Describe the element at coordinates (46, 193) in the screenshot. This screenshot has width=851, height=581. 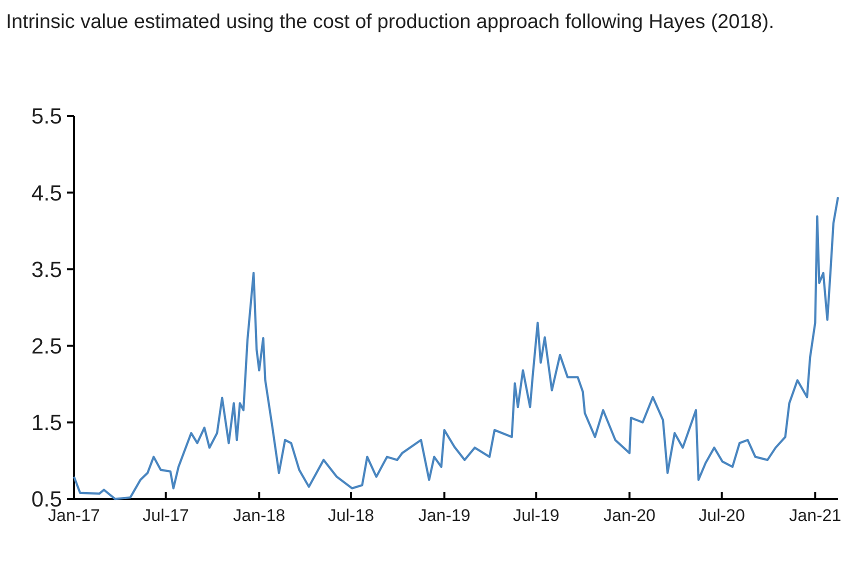
I see `y-tick-label: 4.5` at that location.